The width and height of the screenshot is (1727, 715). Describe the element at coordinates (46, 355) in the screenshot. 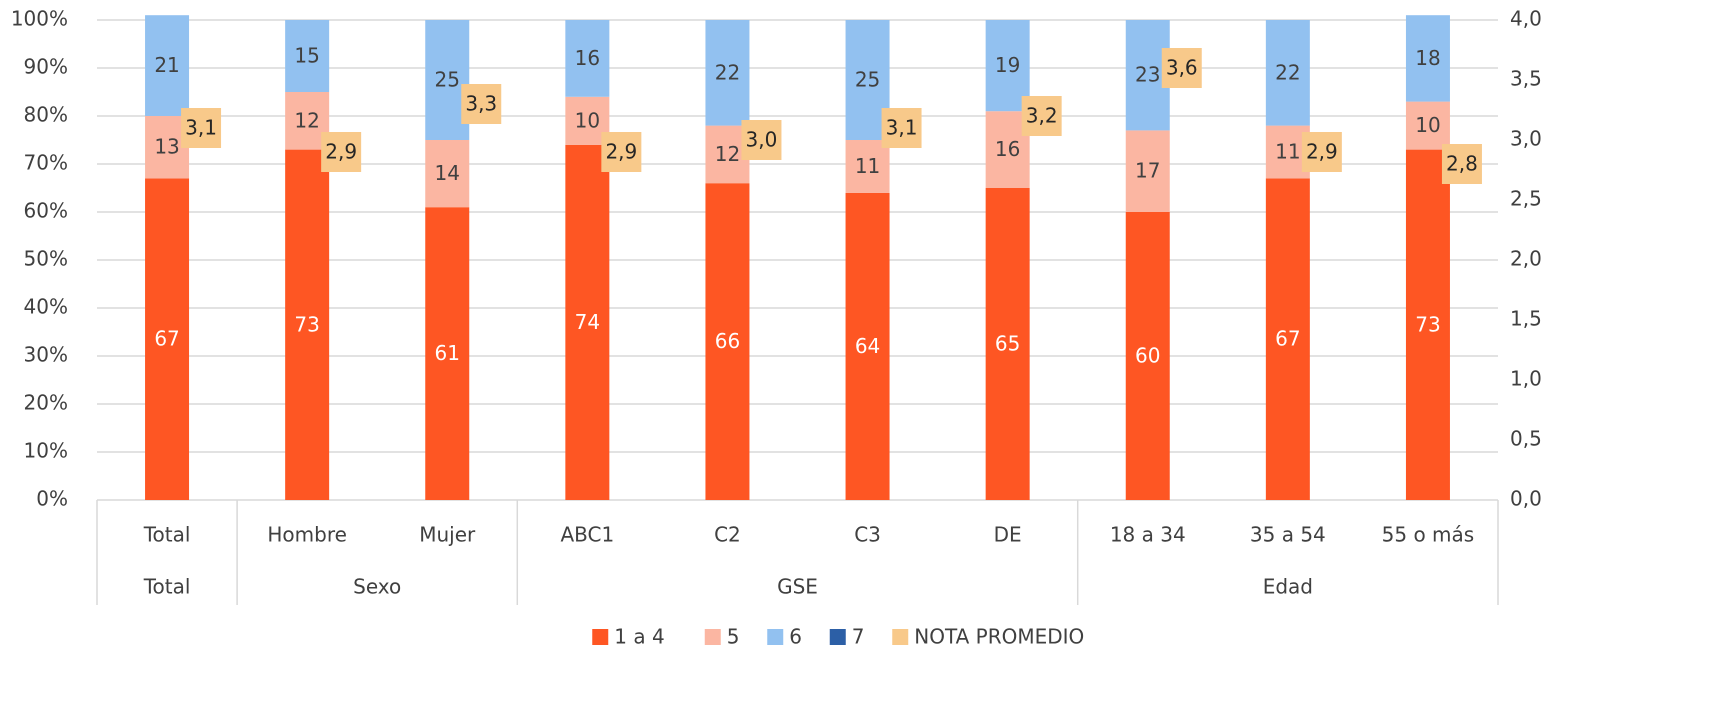

I see `y-tick-label: 30%` at that location.